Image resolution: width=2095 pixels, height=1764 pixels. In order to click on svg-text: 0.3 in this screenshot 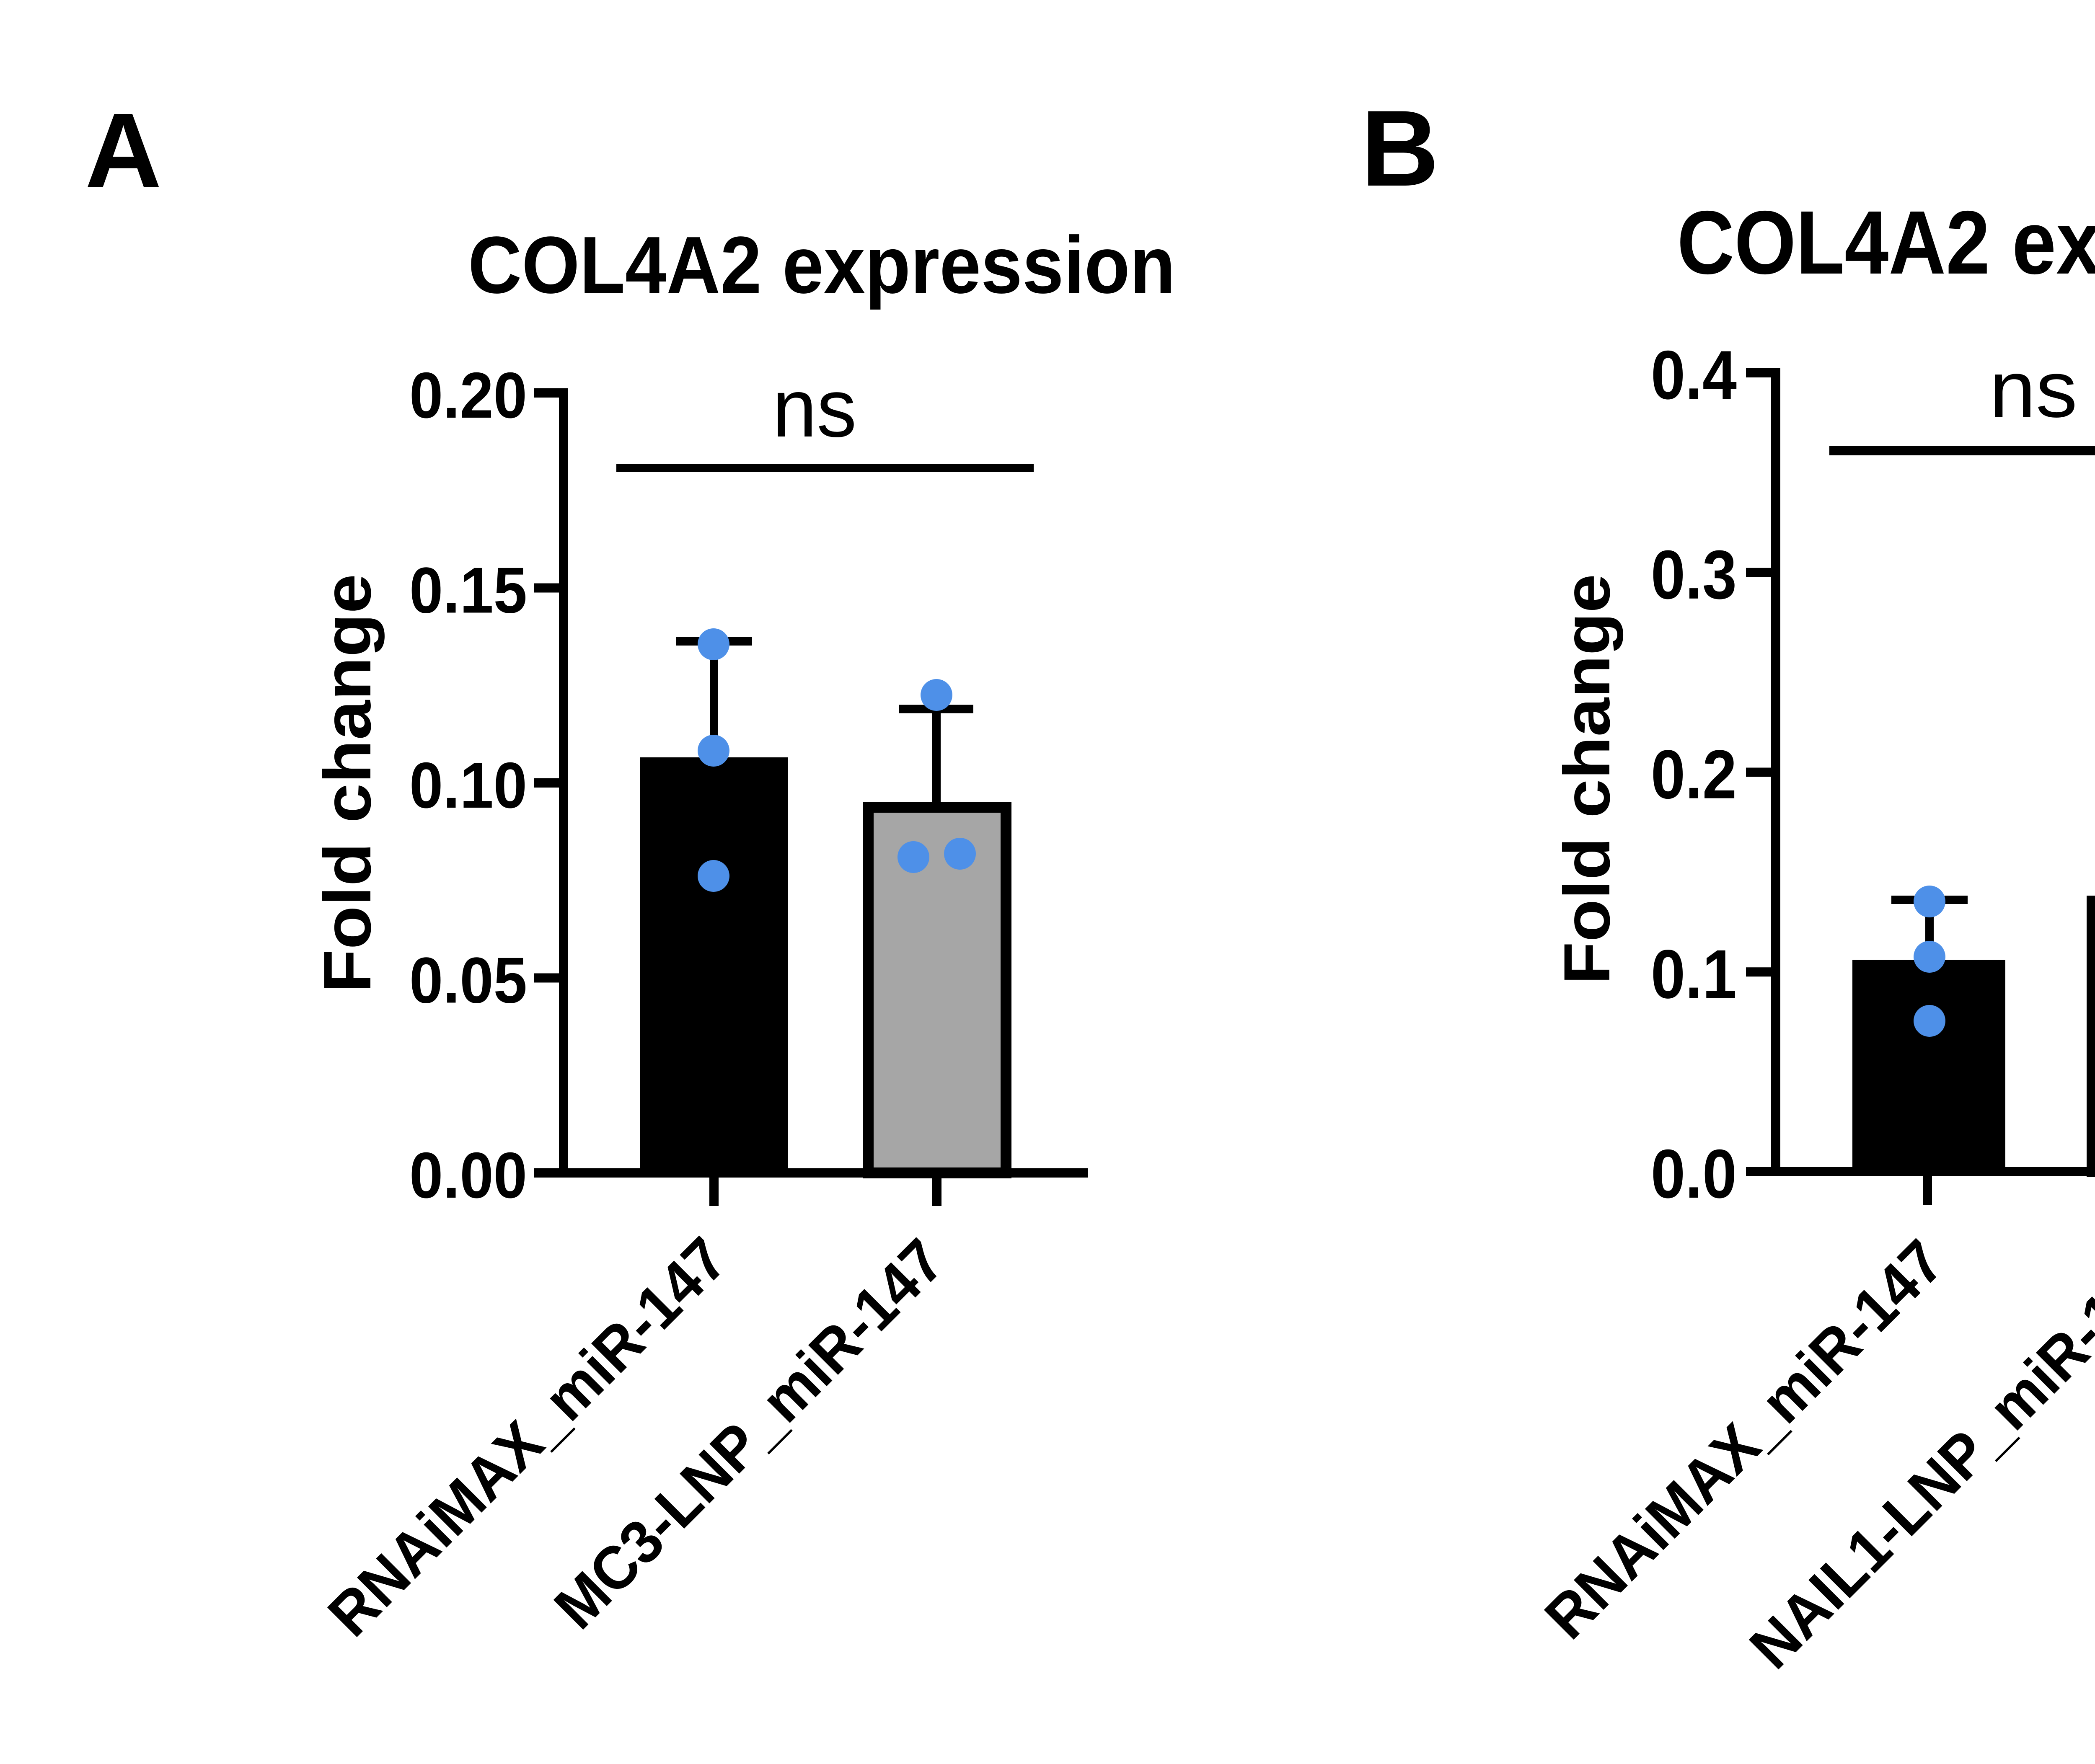, I will do `click(1694, 574)`.